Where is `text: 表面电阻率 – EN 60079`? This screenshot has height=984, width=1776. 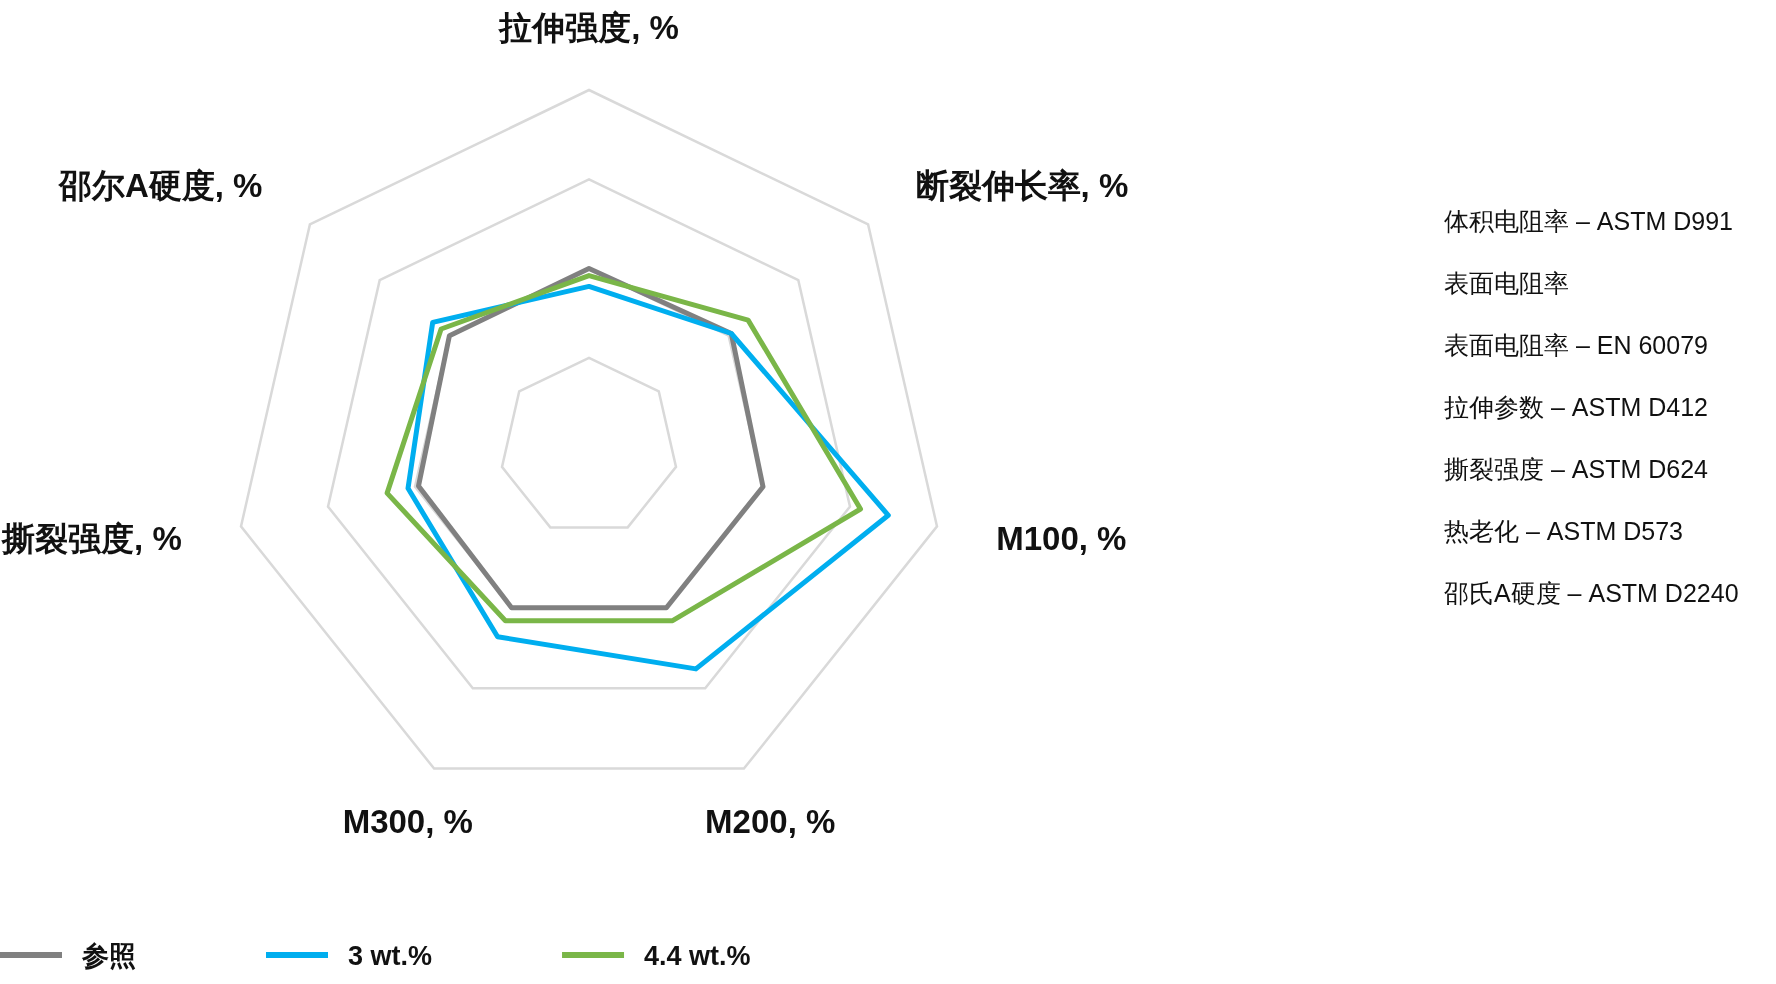 text: 表面电阻率 – EN 60079 is located at coordinates (1576, 345).